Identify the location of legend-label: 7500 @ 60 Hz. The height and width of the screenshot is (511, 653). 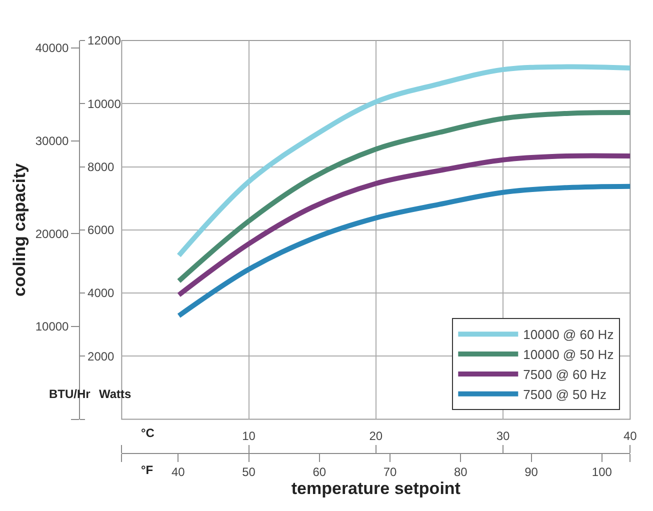
(564, 374).